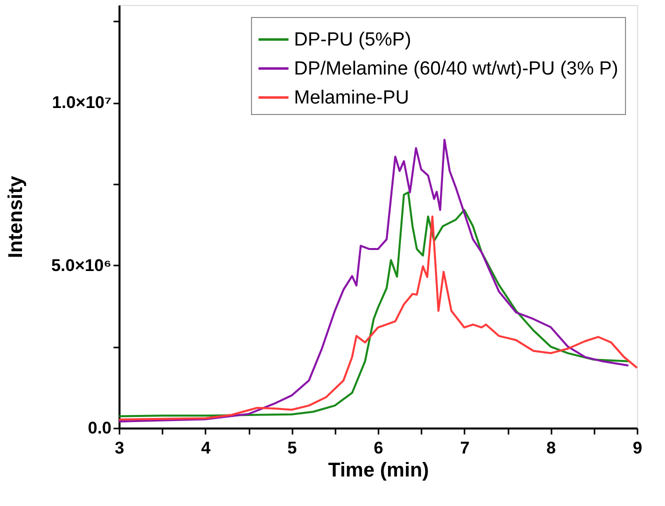 The height and width of the screenshot is (506, 665). I want to click on y-tick-label: 1.0×10⁷, so click(82, 102).